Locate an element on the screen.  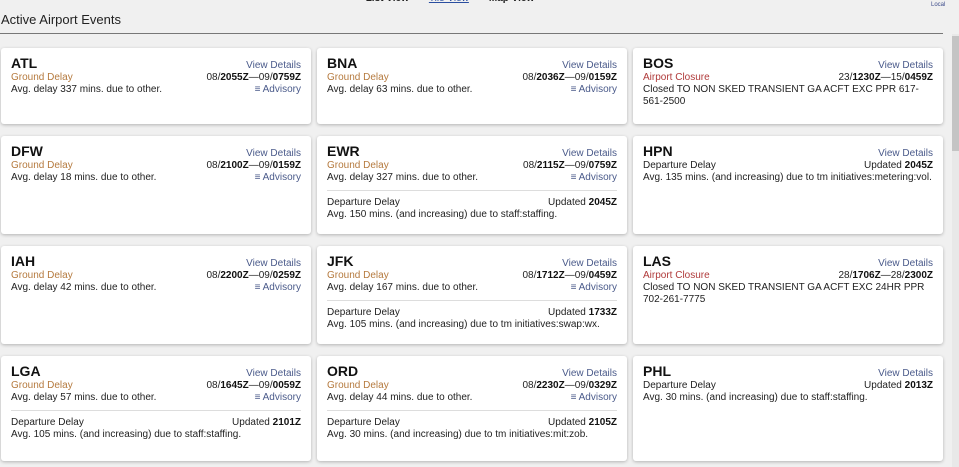
event-time-range: 23/1230Z—15/0459Z is located at coordinates (885, 77).